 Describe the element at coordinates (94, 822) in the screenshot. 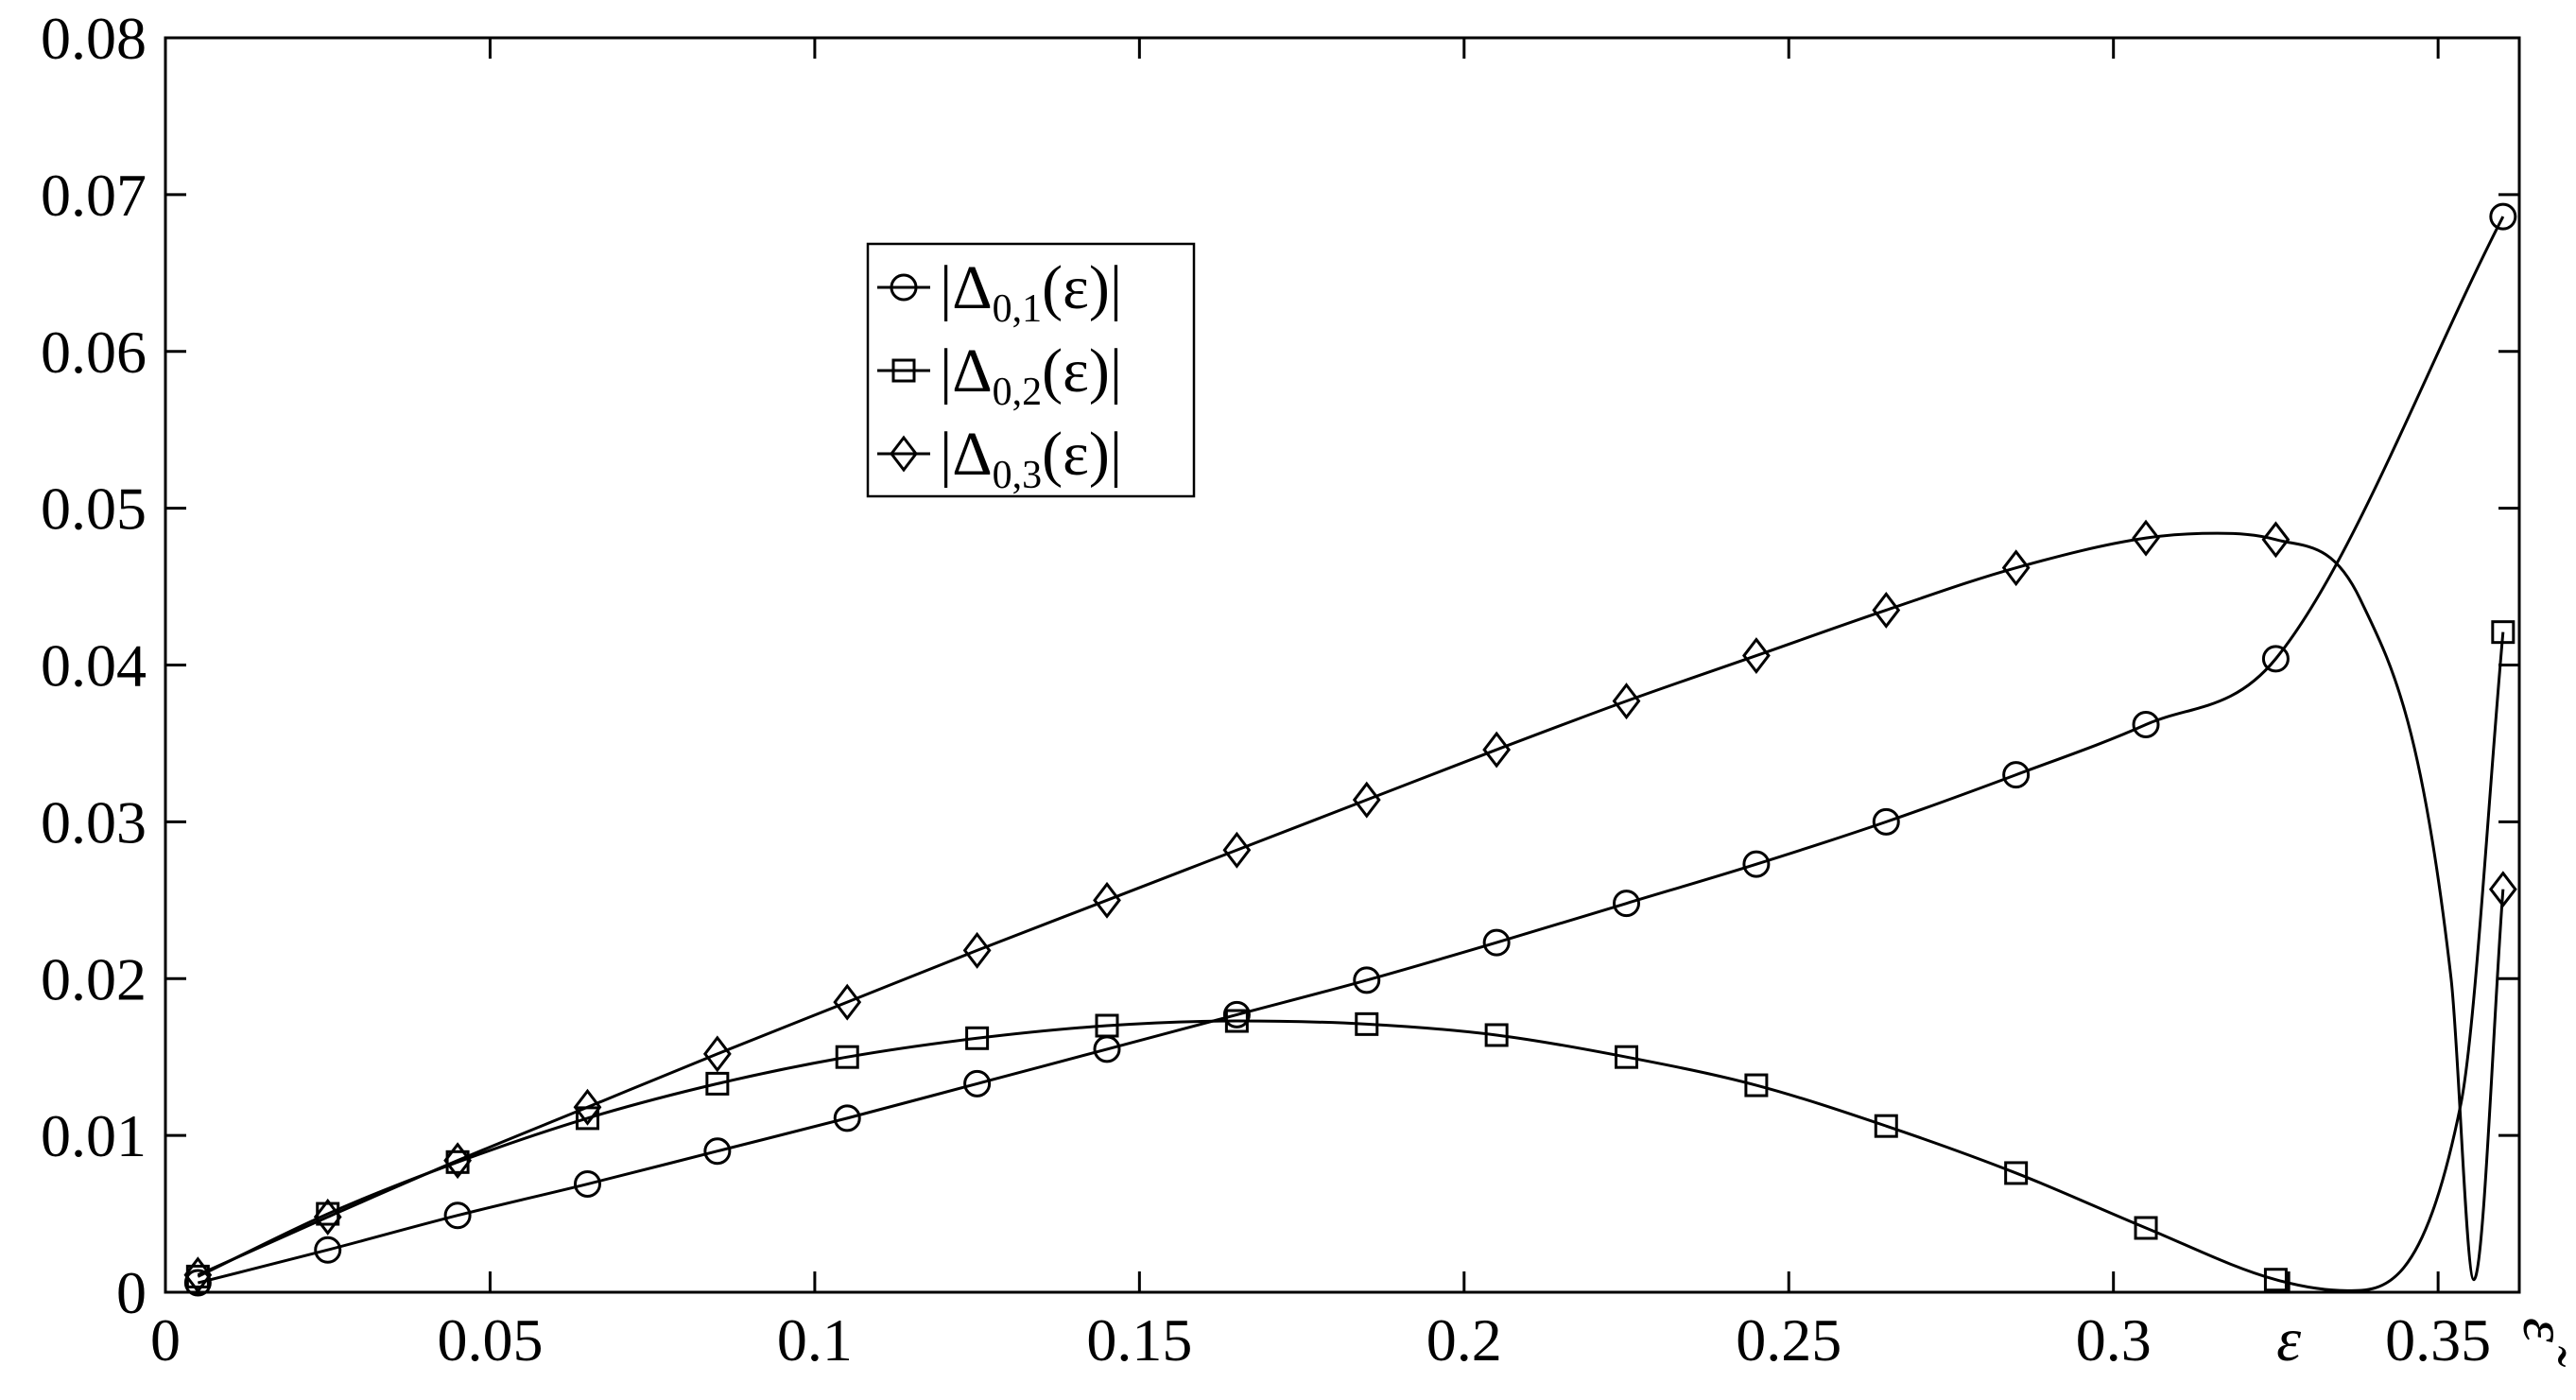

I see `y-tick-label: 0.03` at that location.